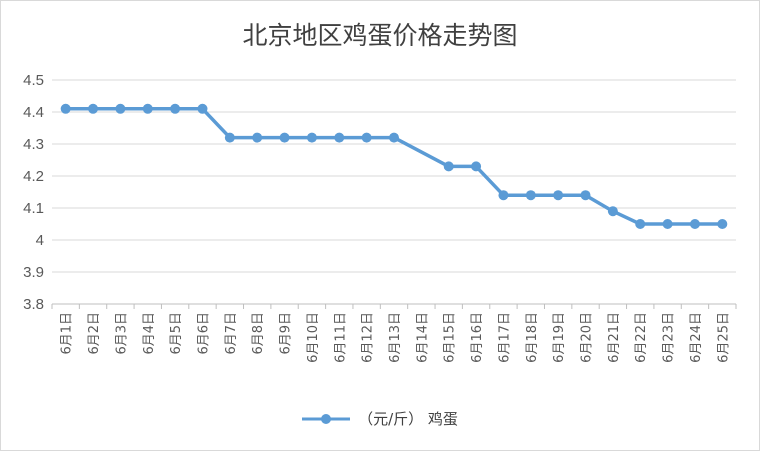 The image size is (760, 451). What do you see at coordinates (176, 333) in the screenshot?
I see `x-tick-label: 6月5日` at bounding box center [176, 333].